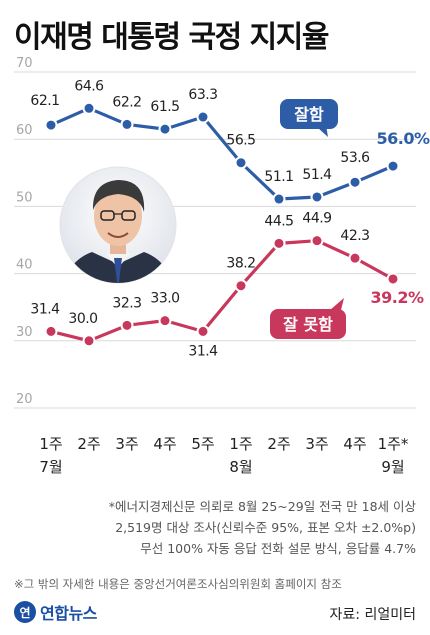 The image size is (430, 635). I want to click on portrait-photo, so click(118, 225).